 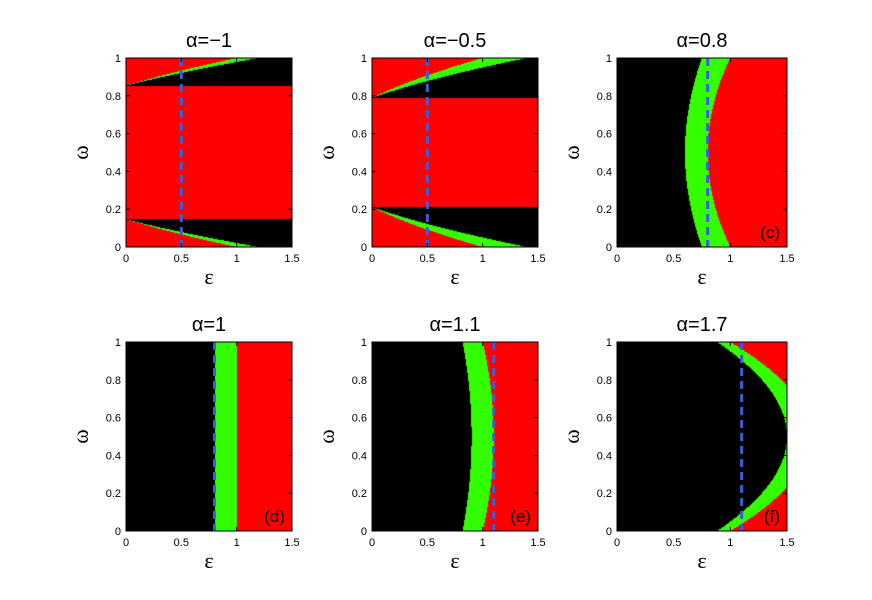 I want to click on panel-1: 0 0.5 1 1.5 0 0.2 0.4 0.6 0.8 1 α=−1 ε ω (a), so click(x=184, y=159).